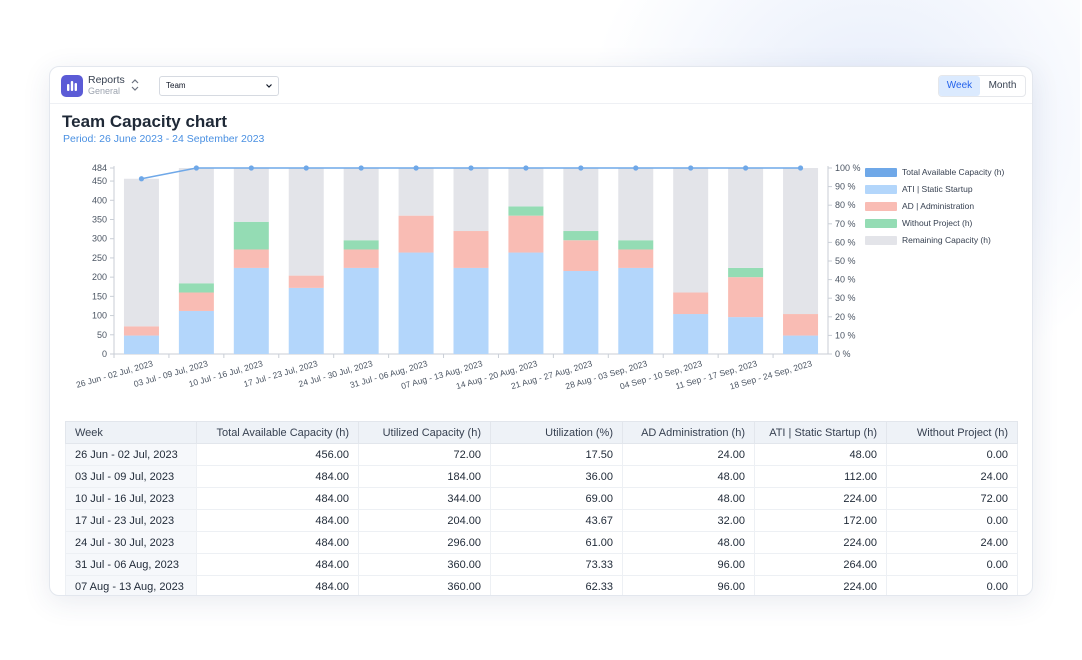  Describe the element at coordinates (848, 168) in the screenshot. I see `y2-tick-label: 100 %` at that location.